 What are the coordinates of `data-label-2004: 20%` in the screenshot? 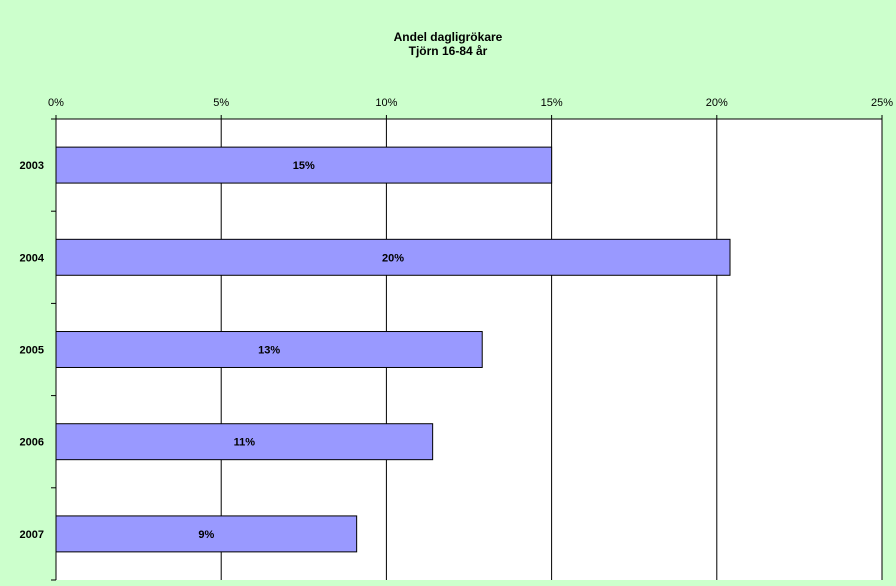 It's located at (393, 258).